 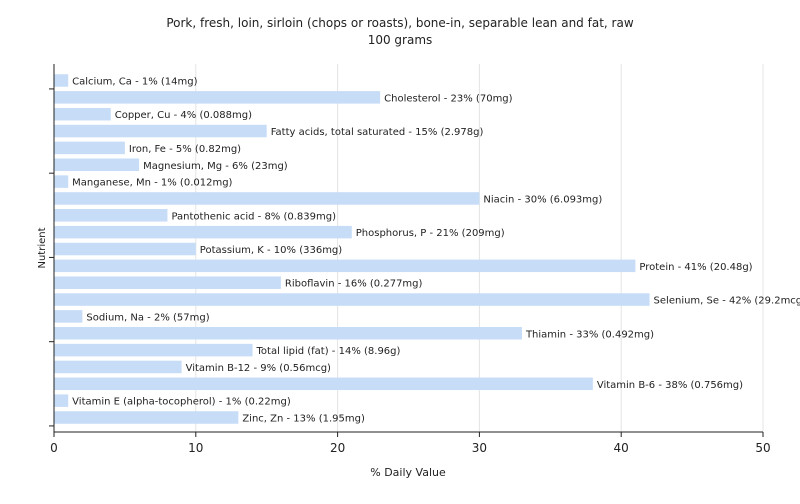 I want to click on bar-label-9: Pantothenic acid - 8% (0.839mg), so click(x=253, y=216).